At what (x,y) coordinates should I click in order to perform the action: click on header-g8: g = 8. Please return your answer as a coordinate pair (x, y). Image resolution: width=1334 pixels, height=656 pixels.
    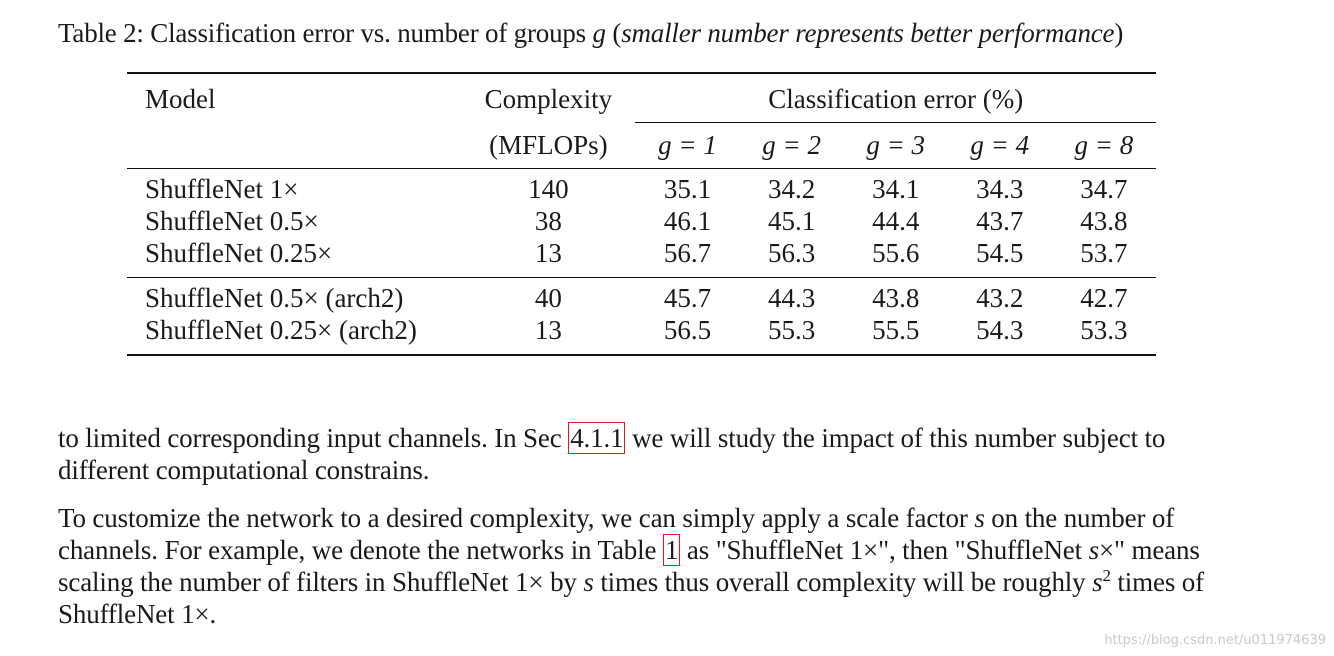
    Looking at the image, I should click on (1104, 144).